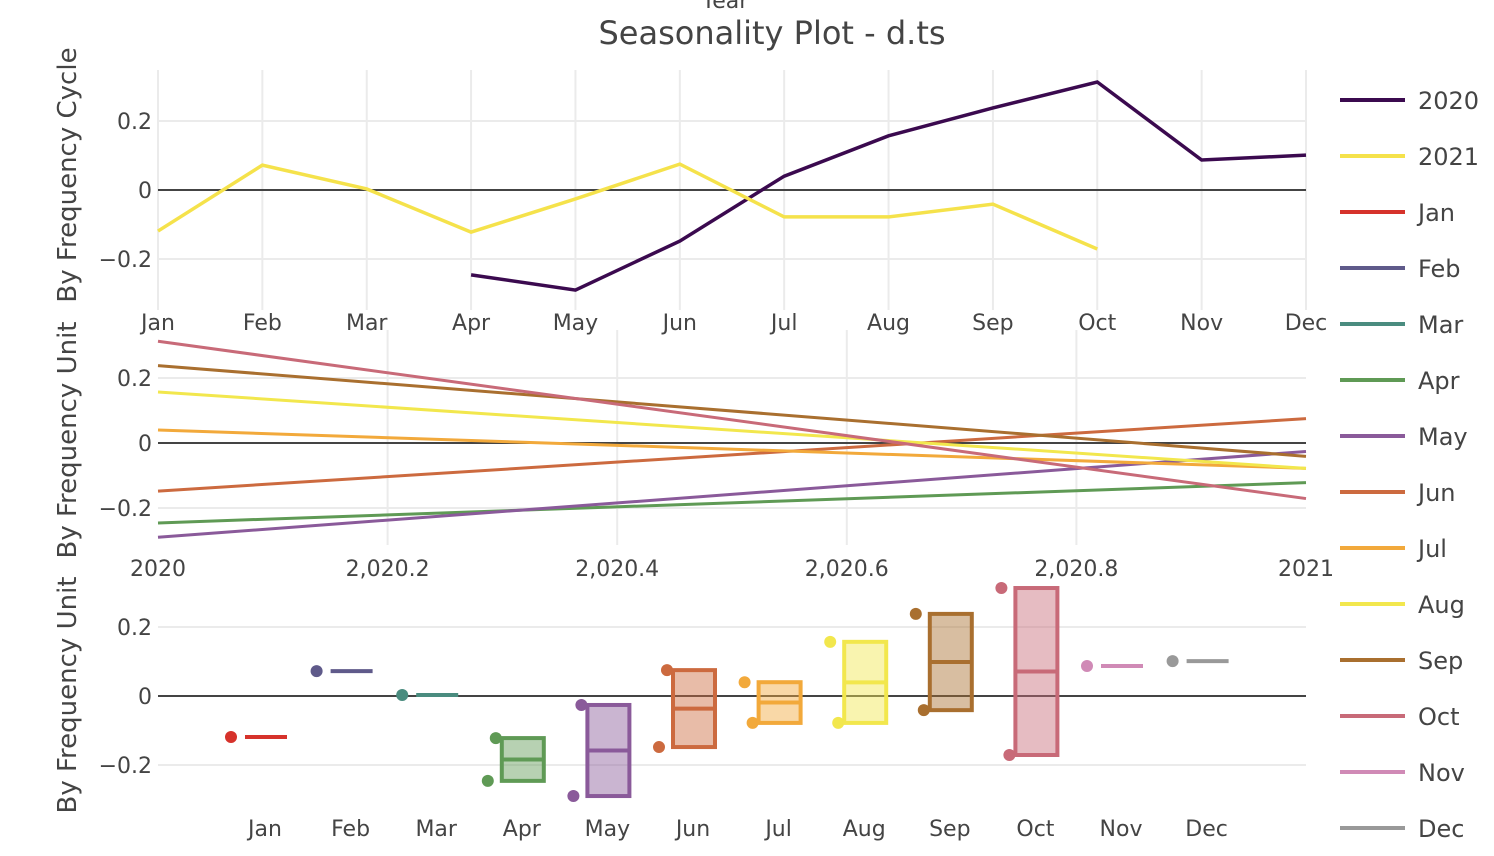  Describe the element at coordinates (1436, 493) in the screenshot. I see `legend-label: Jun` at that location.